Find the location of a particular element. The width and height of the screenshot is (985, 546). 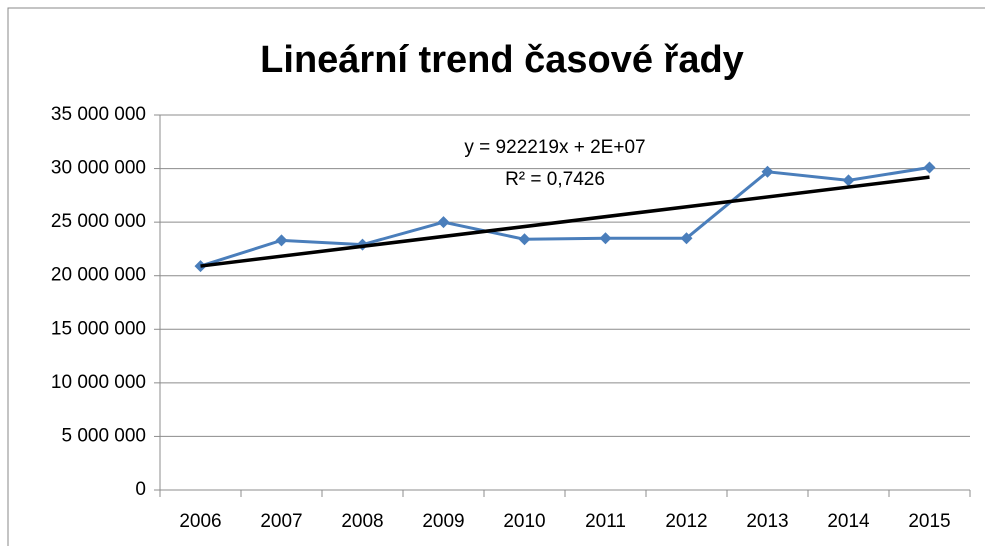

x-tick-label: 2010 is located at coordinates (524, 521).